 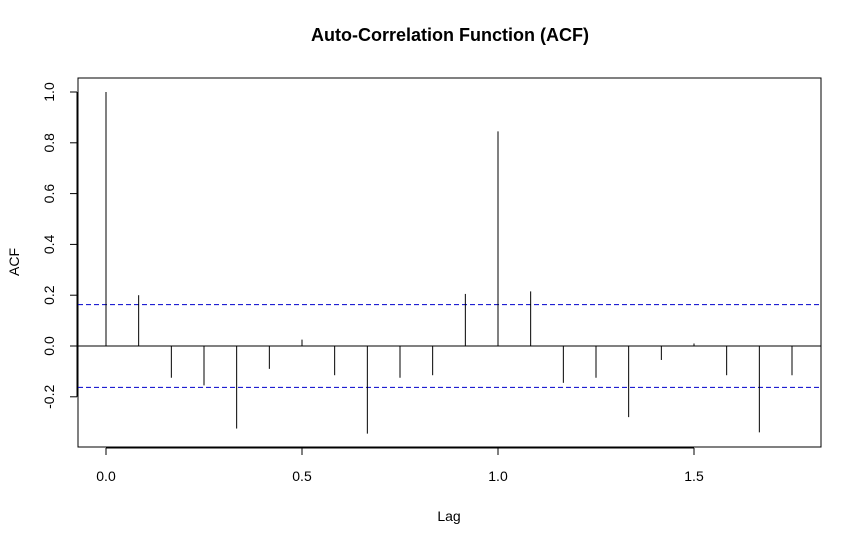 I want to click on y-tick-label: 0.6, so click(x=49, y=194).